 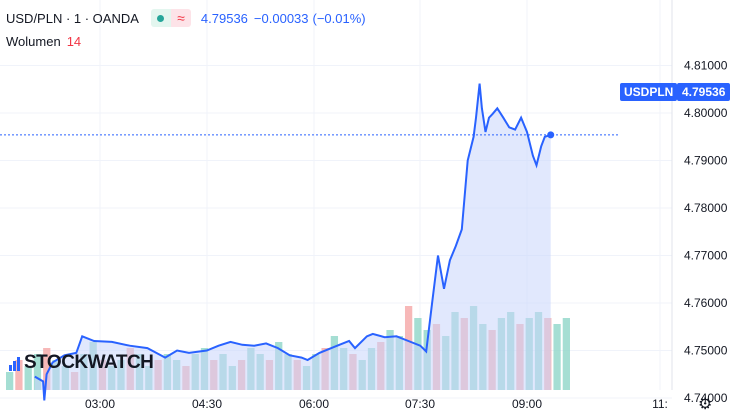 I want to click on y-tick-label: 4.80000, so click(x=706, y=113).